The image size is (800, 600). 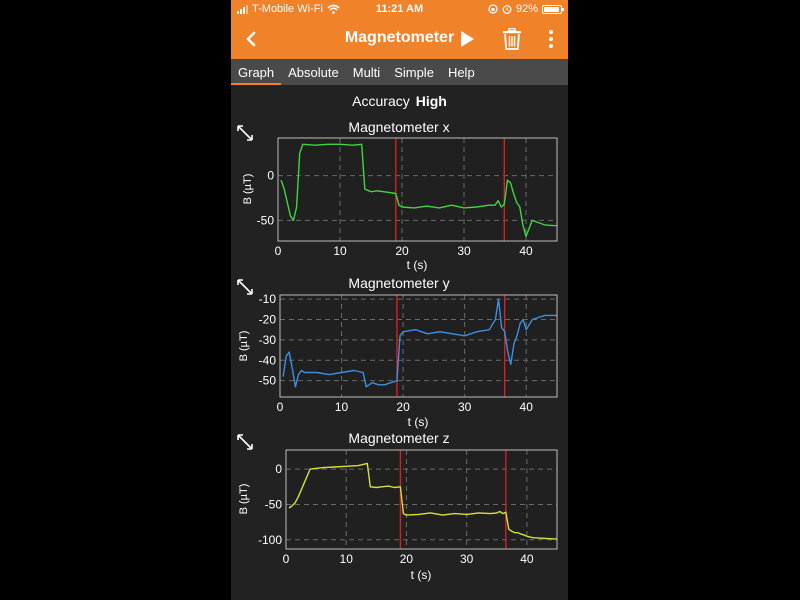 I want to click on status-right: 92%, so click(x=526, y=9).